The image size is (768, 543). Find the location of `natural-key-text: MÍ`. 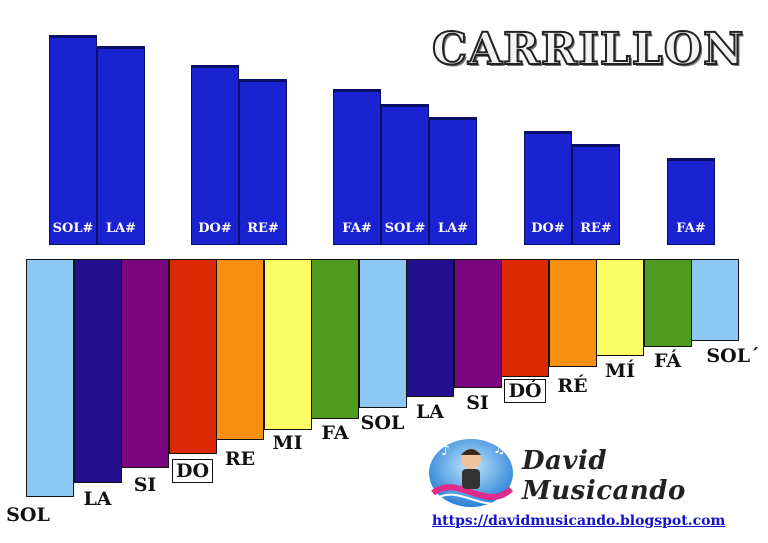

natural-key-text: MÍ is located at coordinates (620, 371).